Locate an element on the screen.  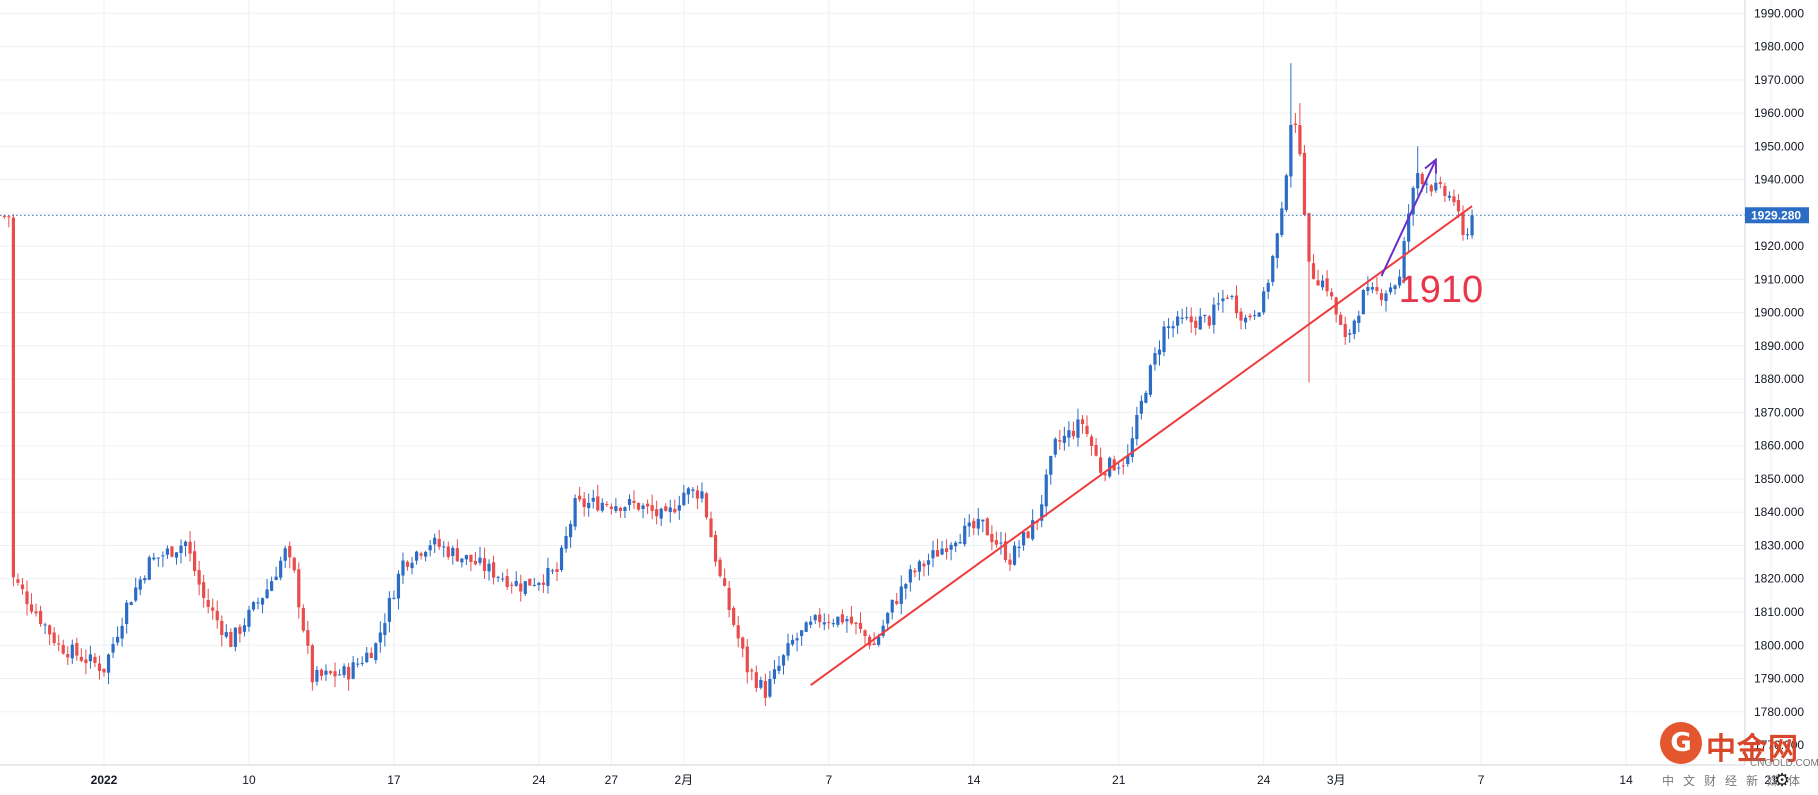
x-tick-label: 27 is located at coordinates (612, 780).